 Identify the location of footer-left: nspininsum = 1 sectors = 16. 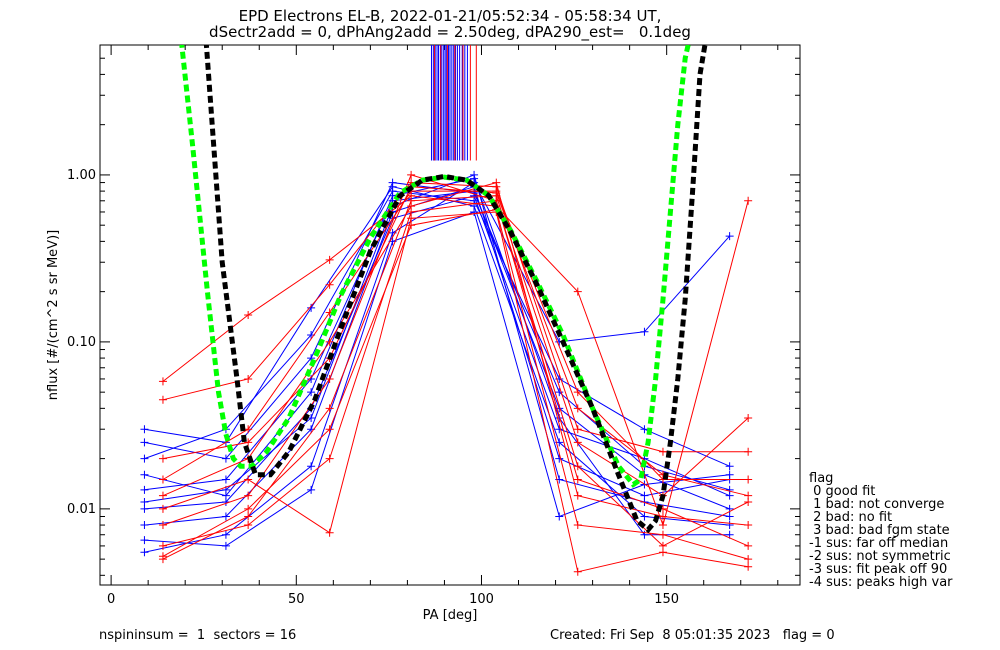
(198, 635).